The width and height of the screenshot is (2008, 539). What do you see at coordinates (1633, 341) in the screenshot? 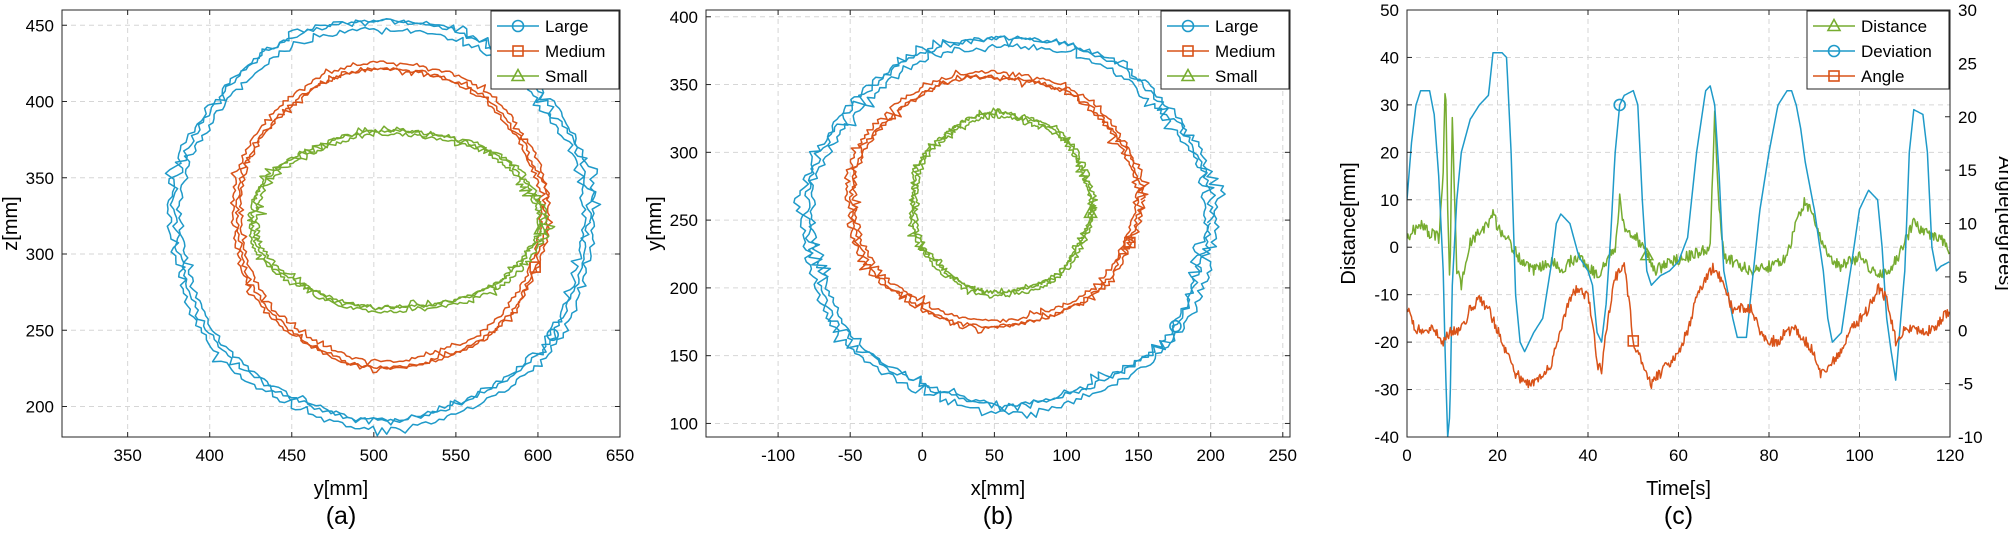
I see `series-marker-angle` at bounding box center [1633, 341].